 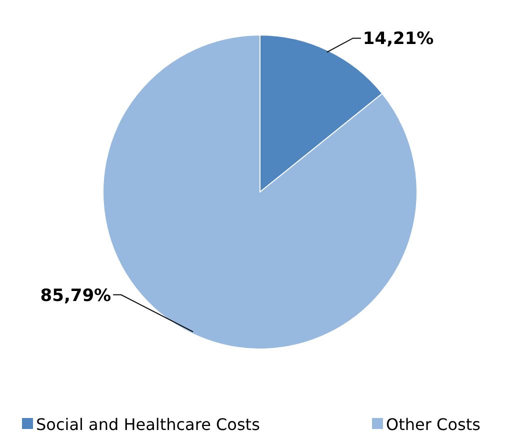 I want to click on legend-label: Social and Healthcare Costs, so click(x=148, y=424).